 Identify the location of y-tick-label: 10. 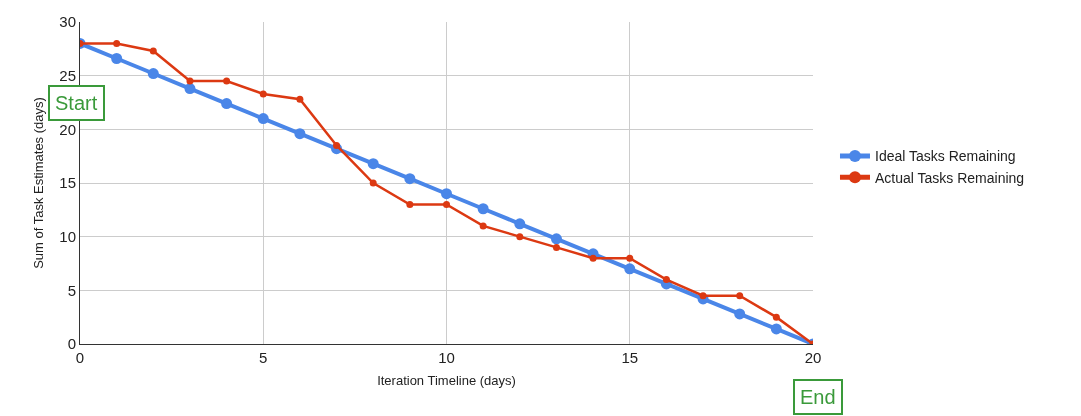
(67, 236).